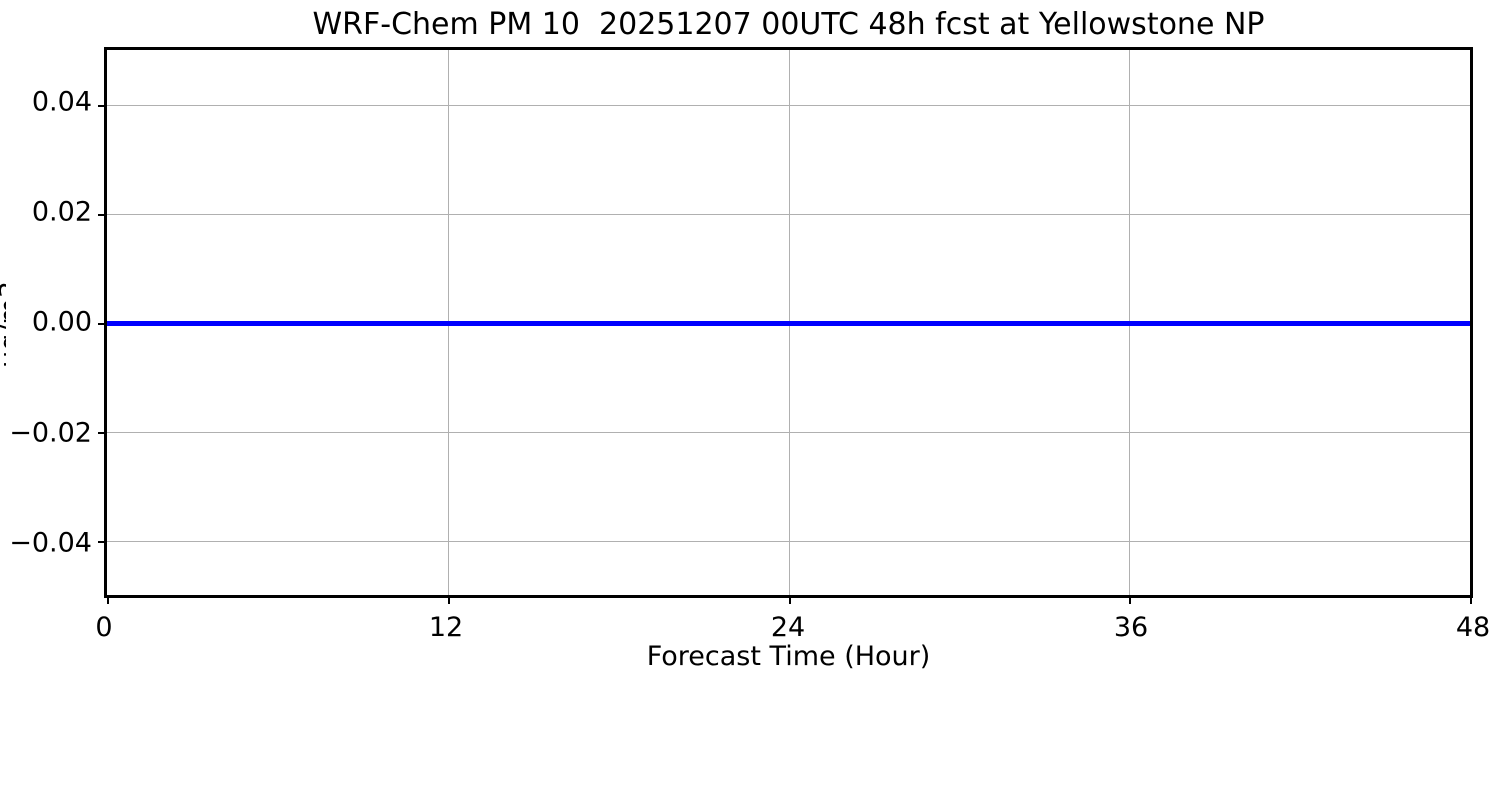  What do you see at coordinates (1131, 627) in the screenshot?
I see `x-tick-label: 36` at bounding box center [1131, 627].